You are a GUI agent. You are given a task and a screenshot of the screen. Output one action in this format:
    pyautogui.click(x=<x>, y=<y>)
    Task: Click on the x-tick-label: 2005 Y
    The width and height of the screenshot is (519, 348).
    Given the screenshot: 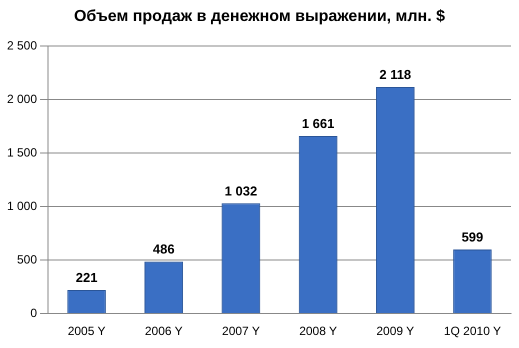 What is the action you would take?
    pyautogui.click(x=87, y=331)
    